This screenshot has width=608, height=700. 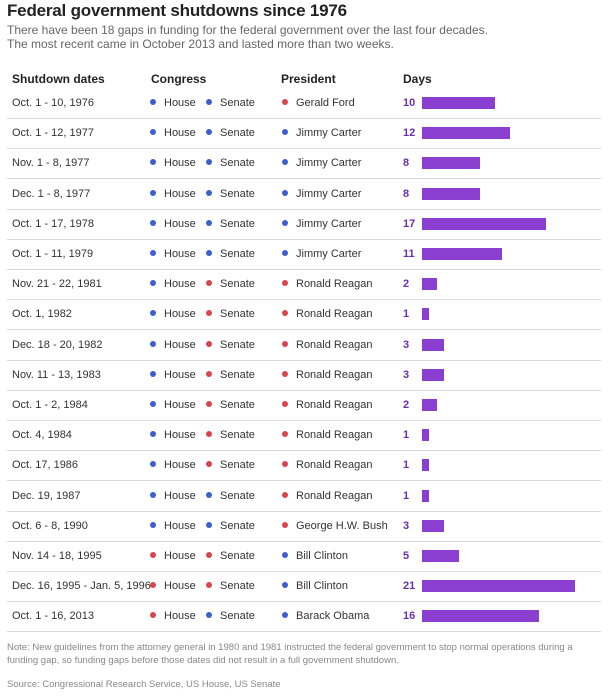 I want to click on table-row: Dec. 1 - 8, 1977 House Senate Jimmy Carter 8, so click(x=304, y=194).